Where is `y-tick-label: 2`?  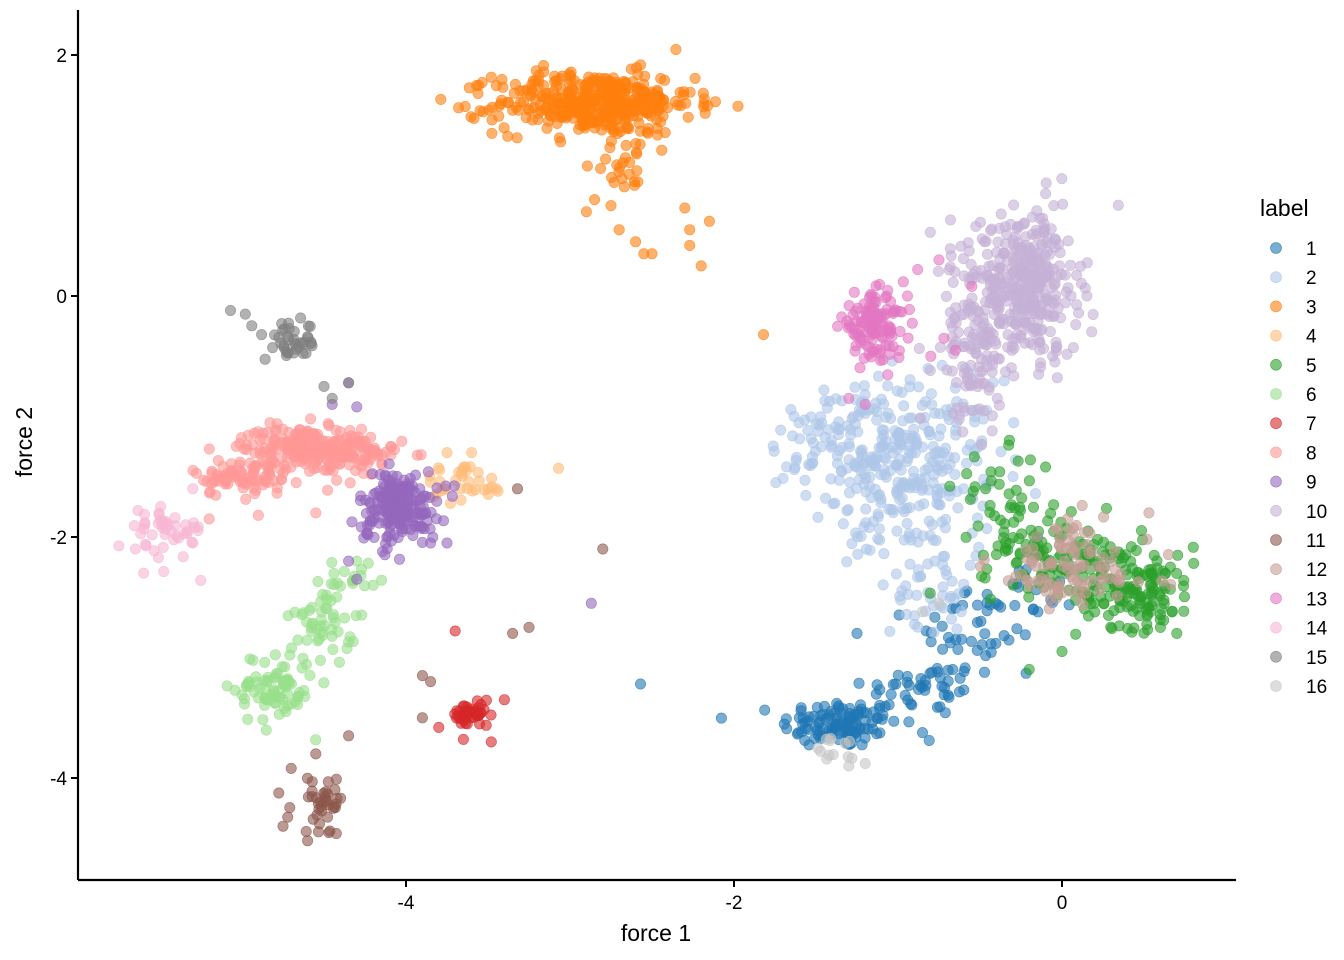 y-tick-label: 2 is located at coordinates (61, 56).